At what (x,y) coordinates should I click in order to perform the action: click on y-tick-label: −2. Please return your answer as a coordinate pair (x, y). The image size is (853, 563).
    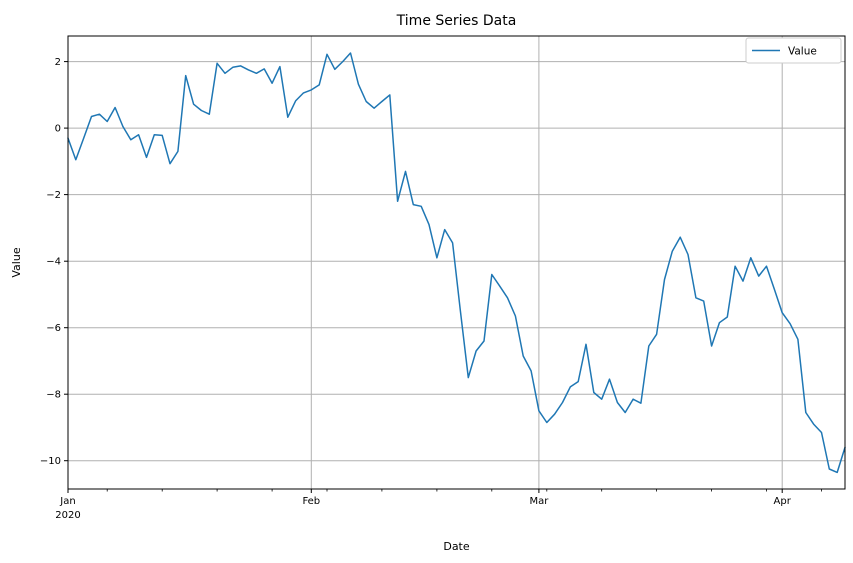
    Looking at the image, I should click on (53, 195).